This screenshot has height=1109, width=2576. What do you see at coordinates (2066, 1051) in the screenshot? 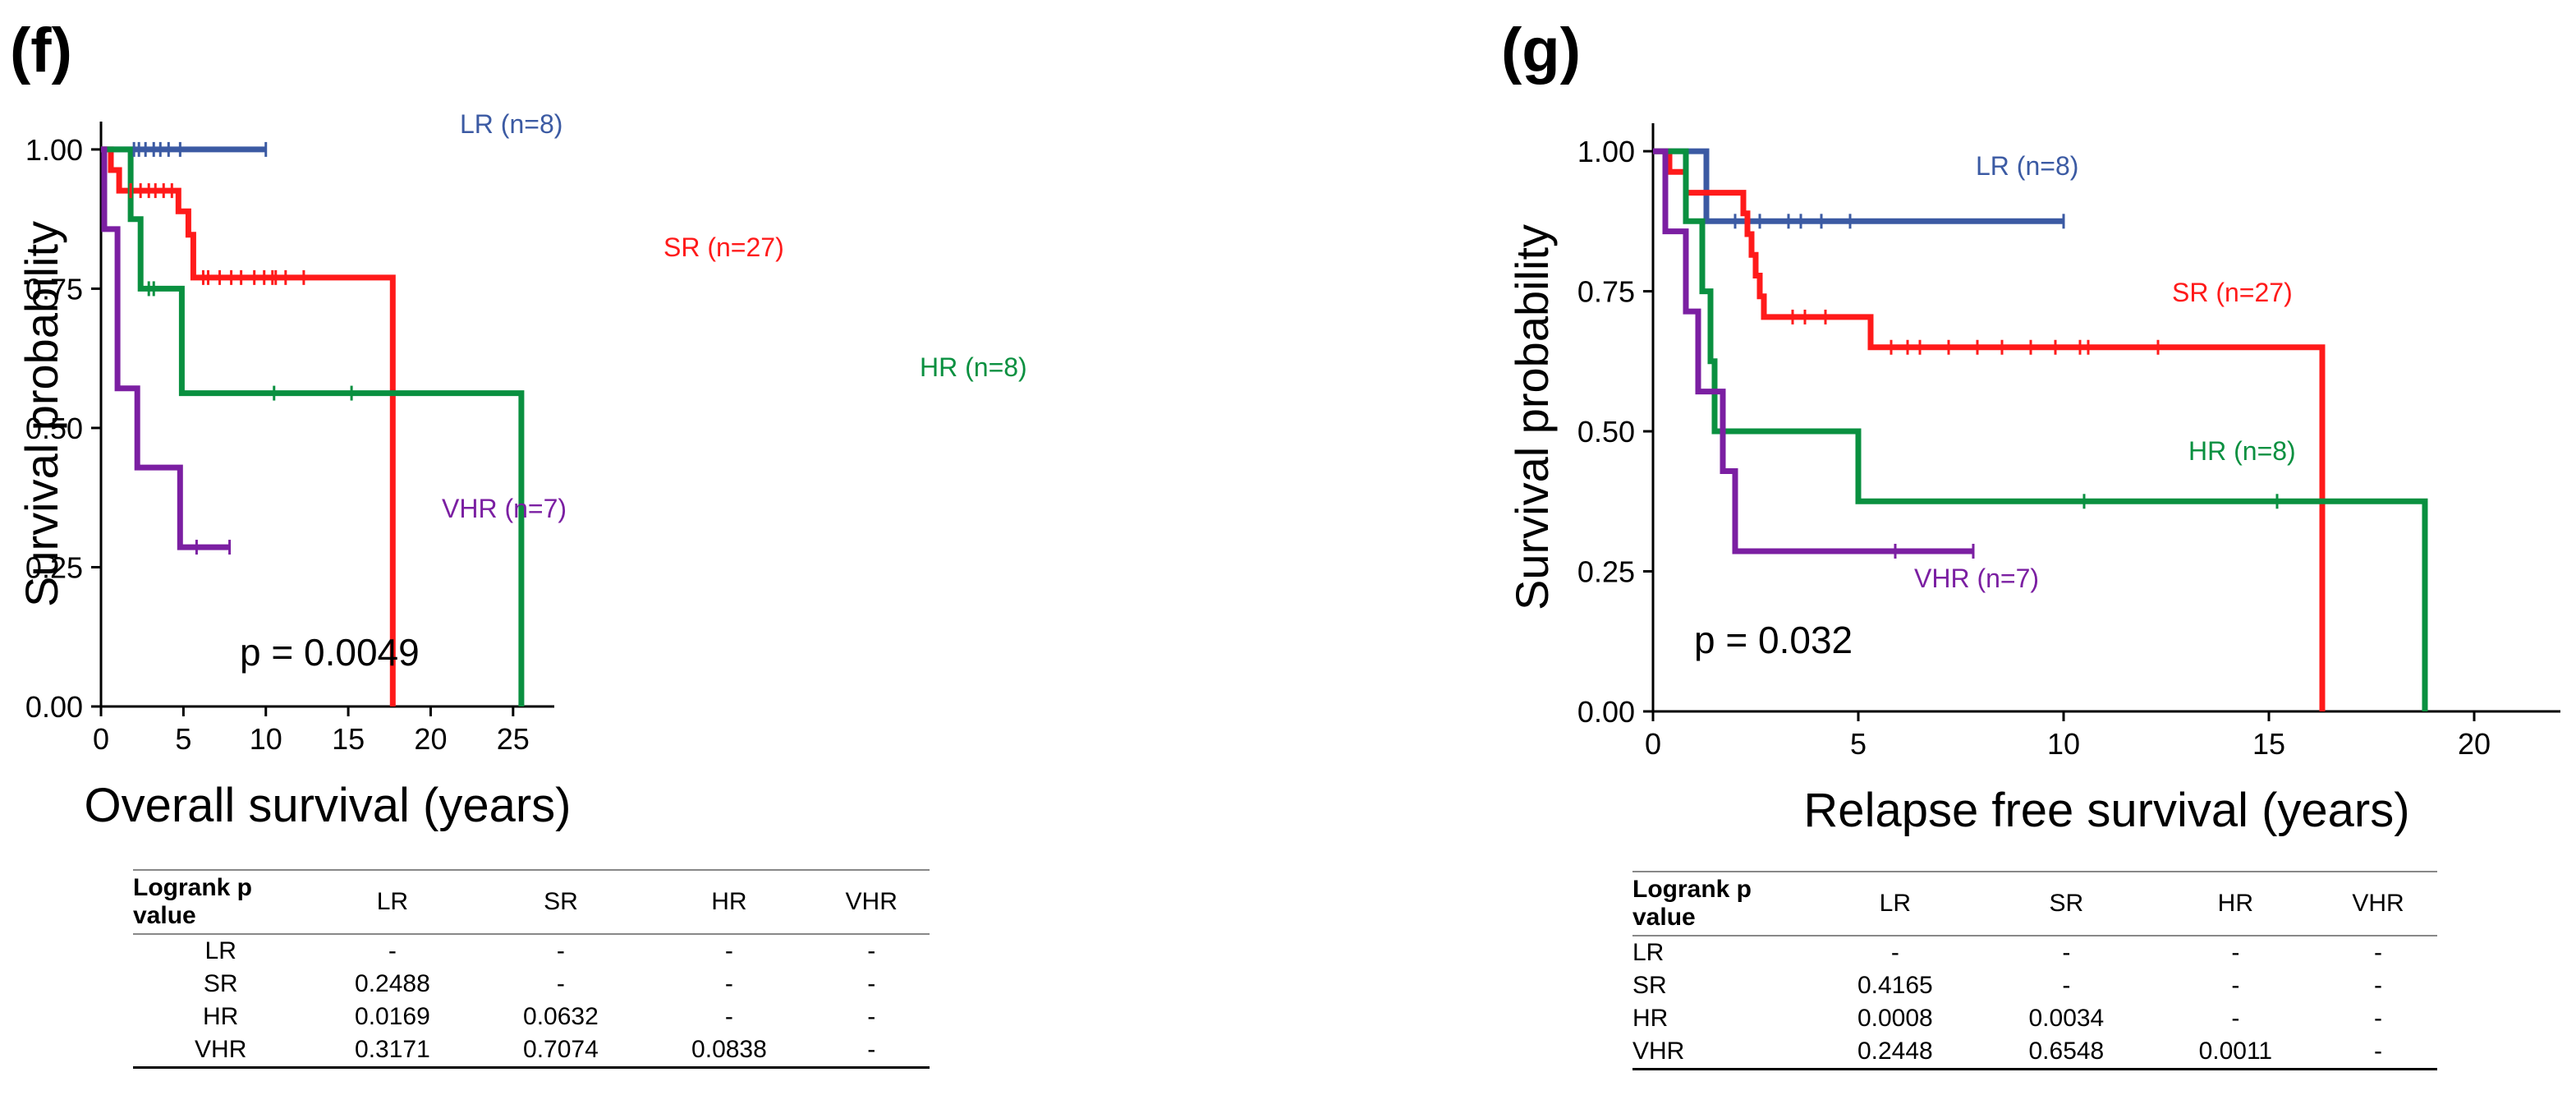
I see `table-cell: 0.6548` at bounding box center [2066, 1051].